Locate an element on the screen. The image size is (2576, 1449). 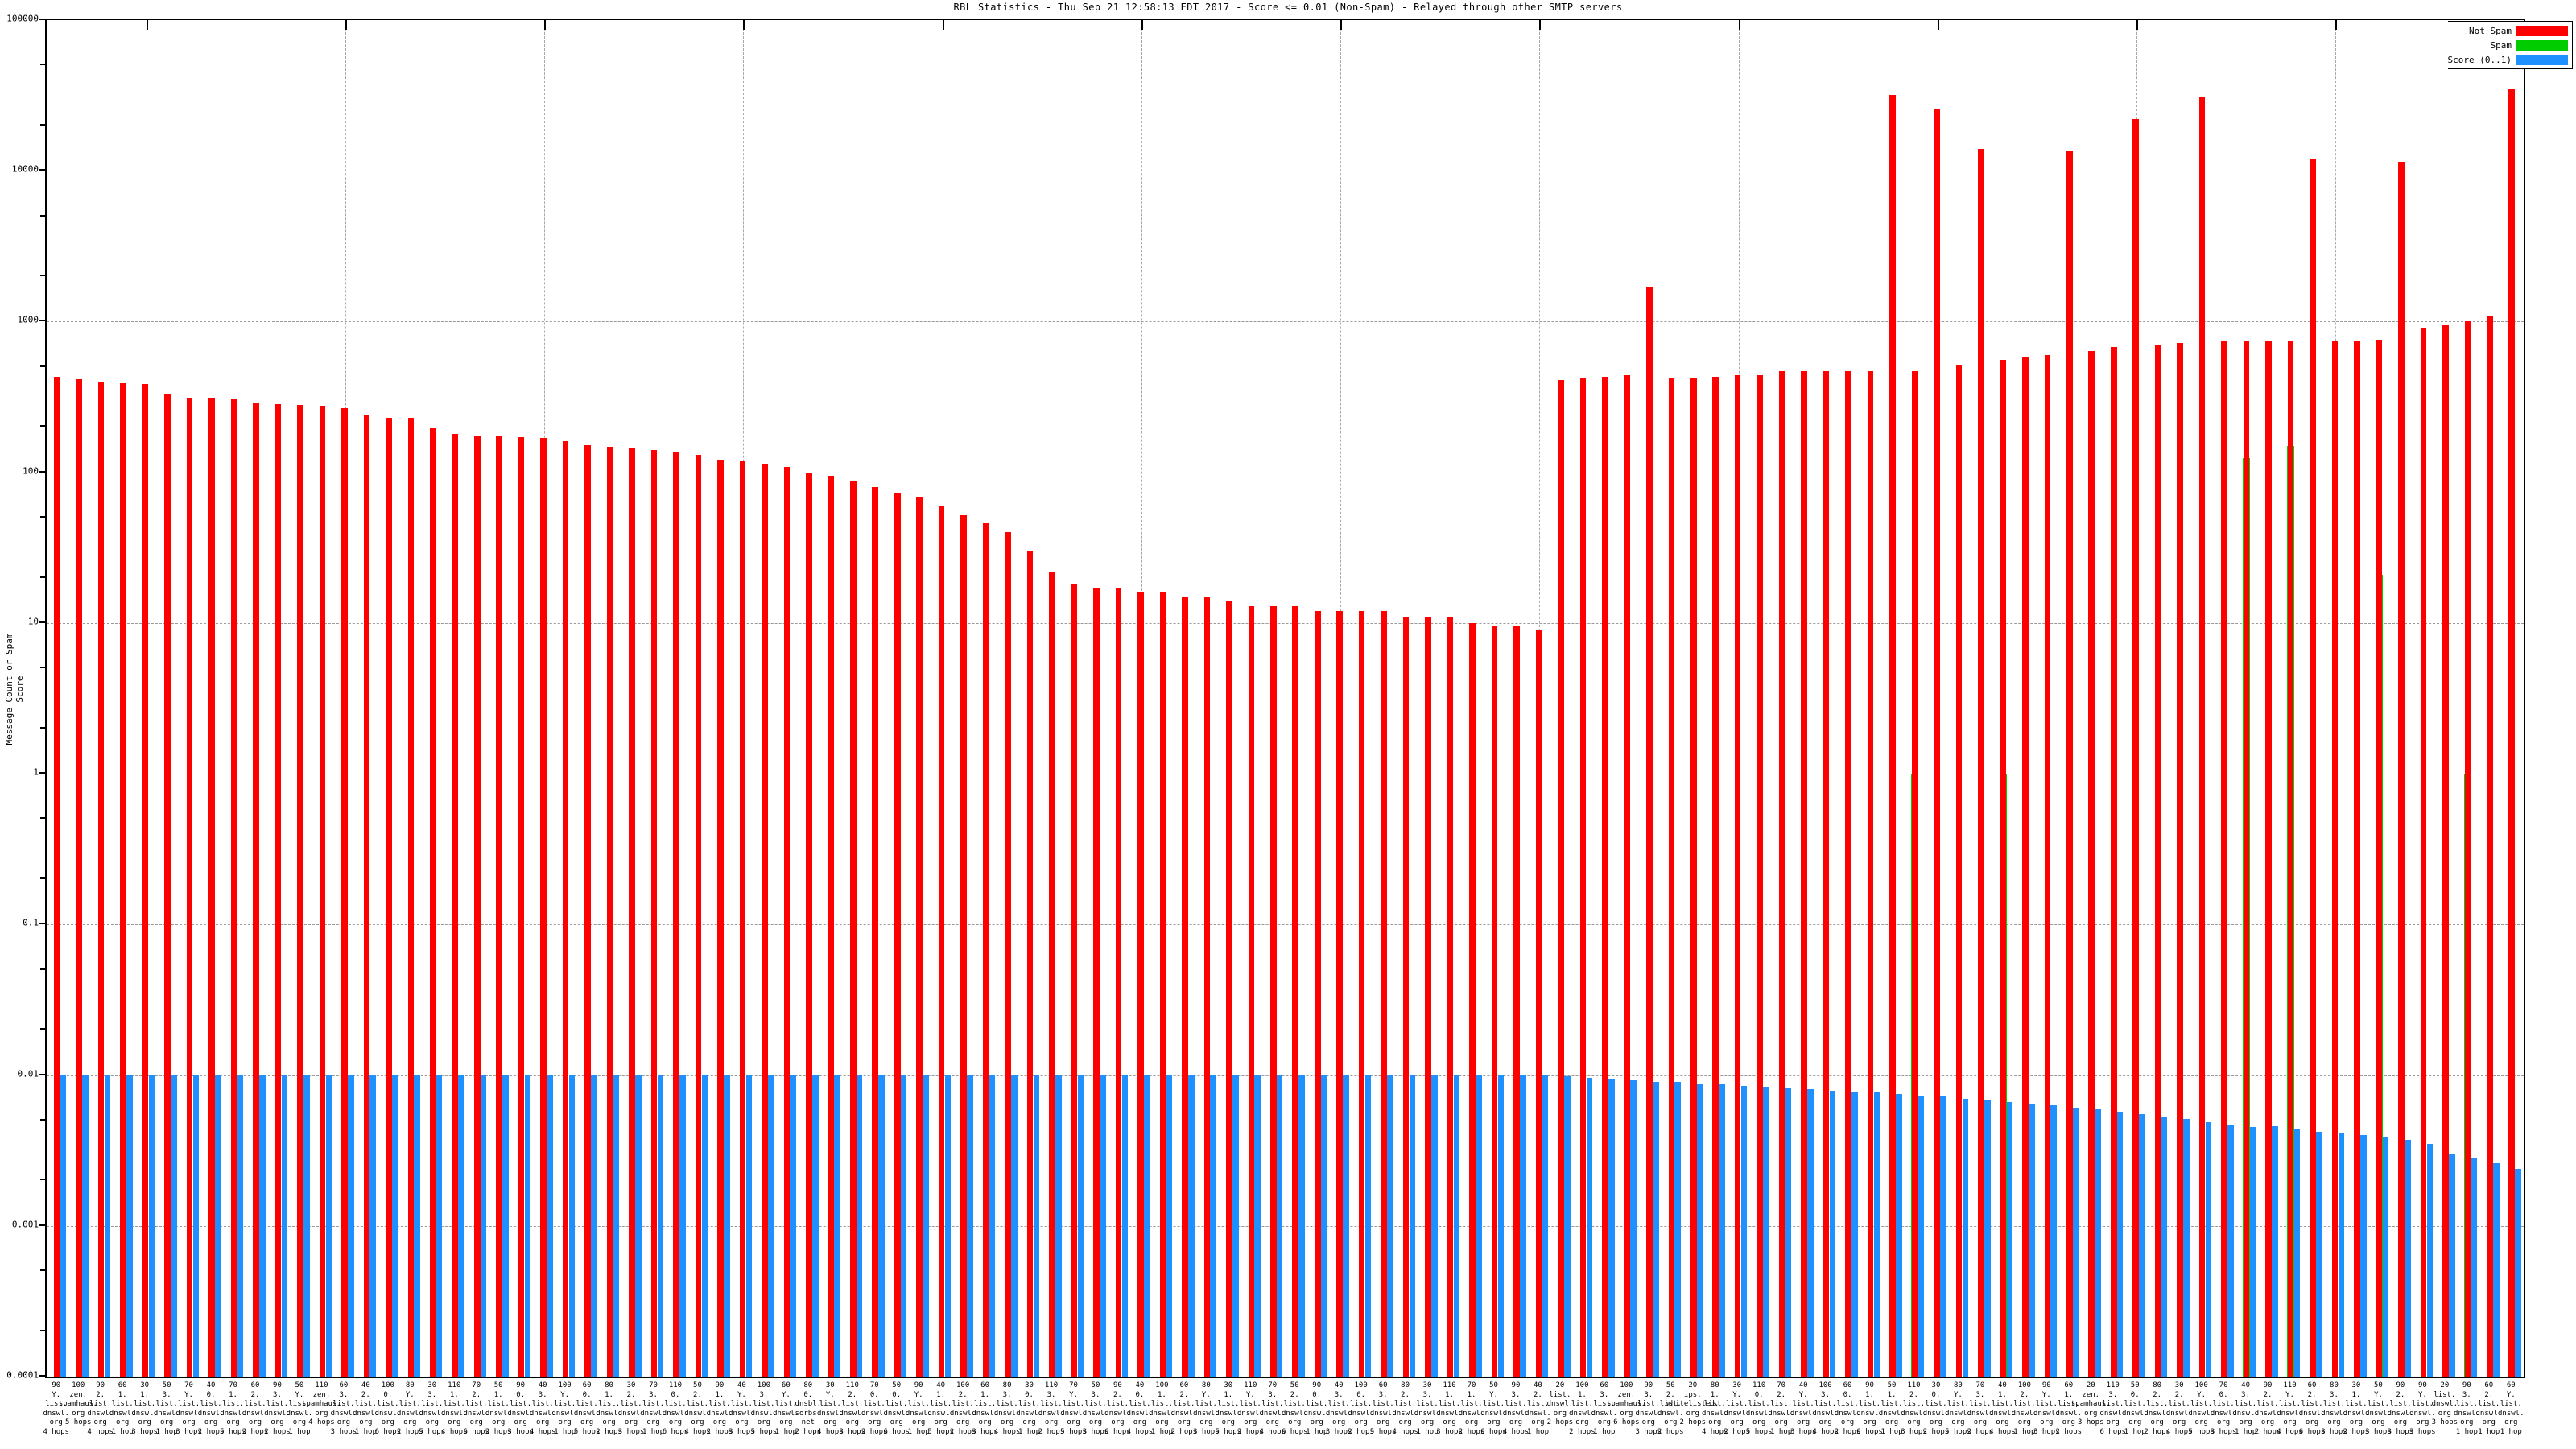
x-axis-label: 90 3. list. dnswl. org 4 hops is located at coordinates (1516, 1408).